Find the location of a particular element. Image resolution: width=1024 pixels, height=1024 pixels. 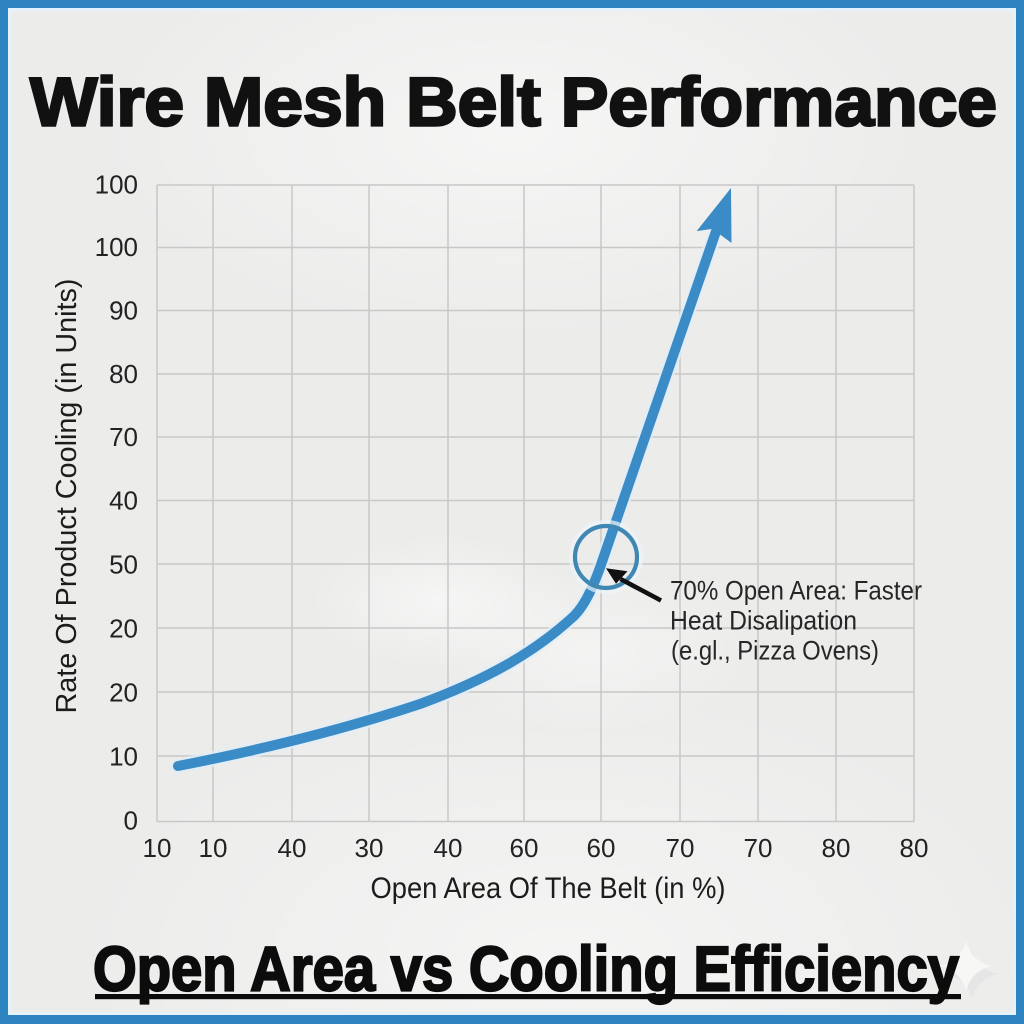

svg-text: 30 is located at coordinates (369, 848).